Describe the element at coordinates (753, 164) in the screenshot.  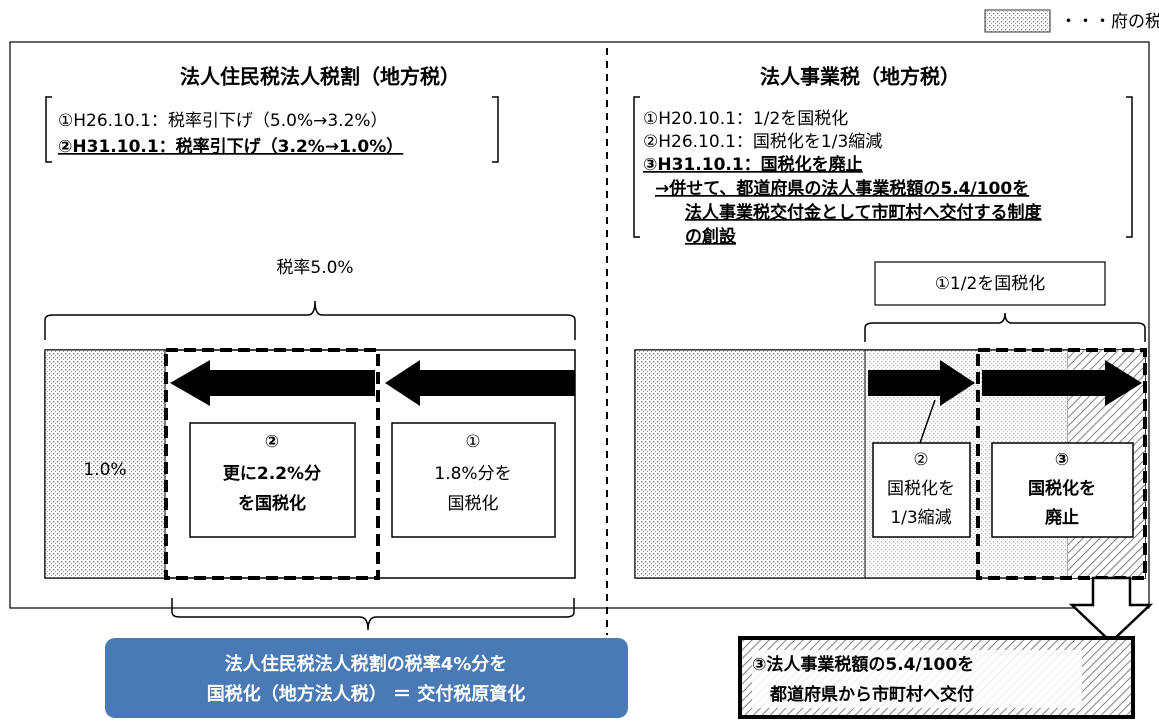
I see `right-note: ③H31.10.1：国税化を廃止` at that location.